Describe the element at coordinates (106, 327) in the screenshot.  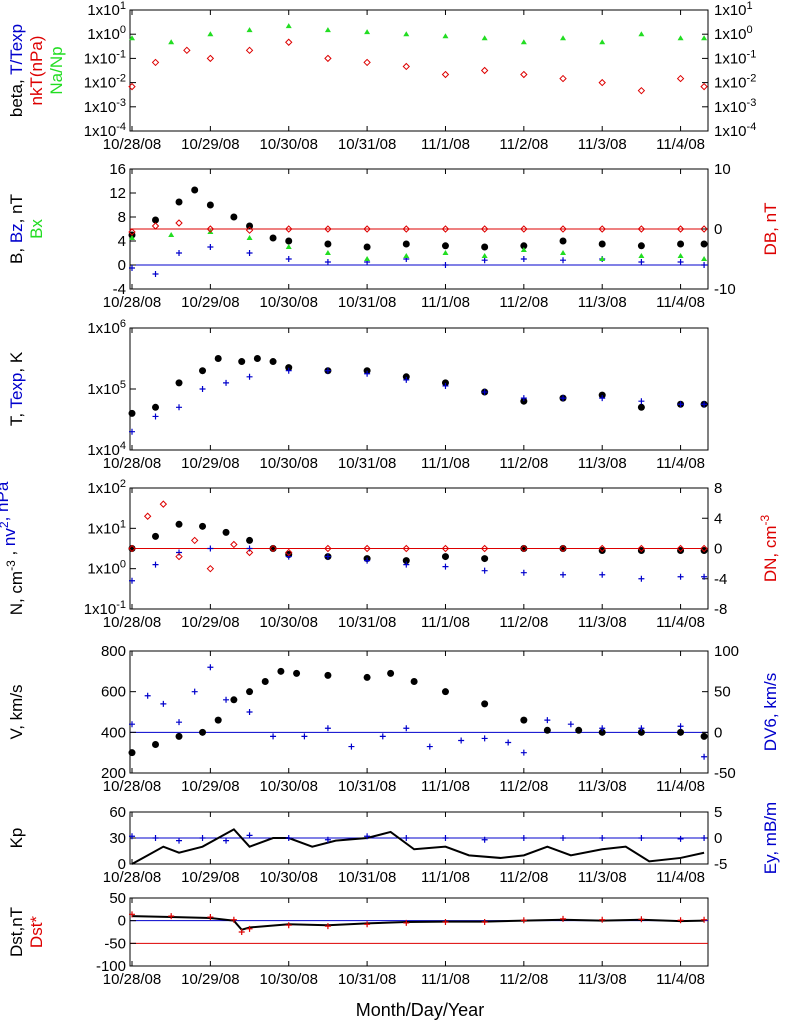
I see `y-tick-label: 1x10⁶` at that location.